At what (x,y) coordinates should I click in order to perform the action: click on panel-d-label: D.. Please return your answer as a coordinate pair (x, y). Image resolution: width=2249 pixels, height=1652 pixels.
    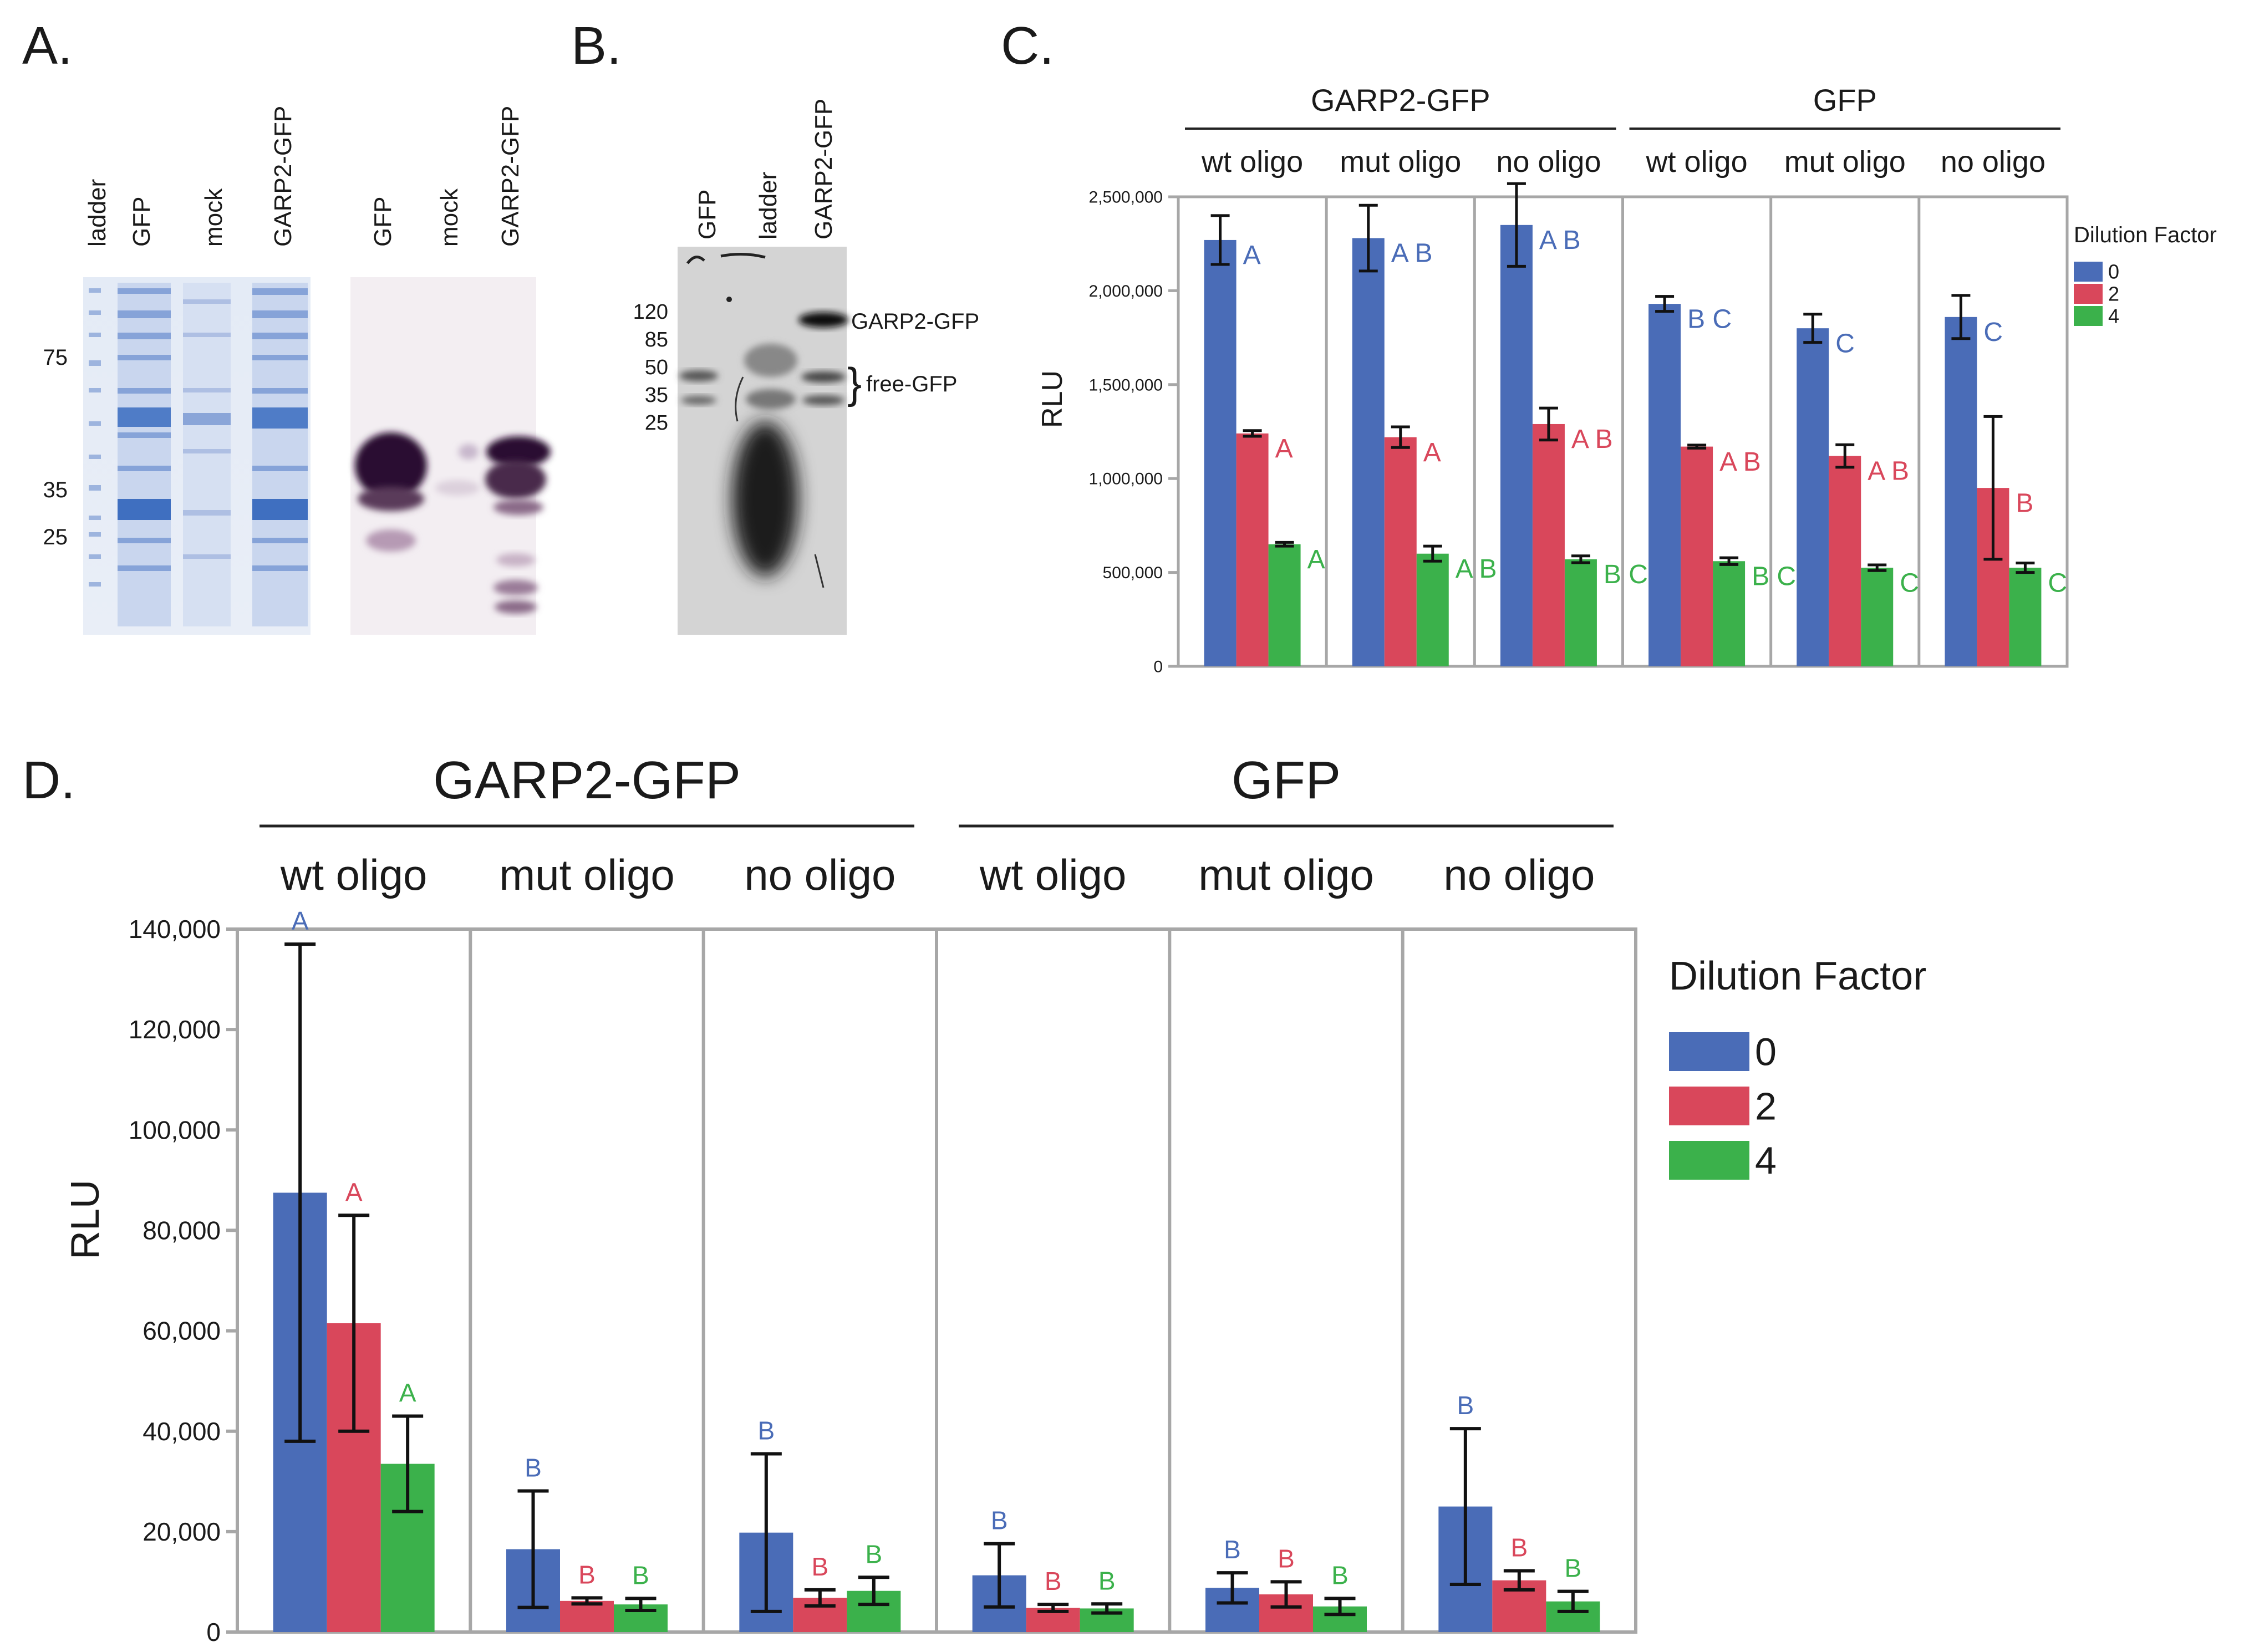
    Looking at the image, I should click on (49, 780).